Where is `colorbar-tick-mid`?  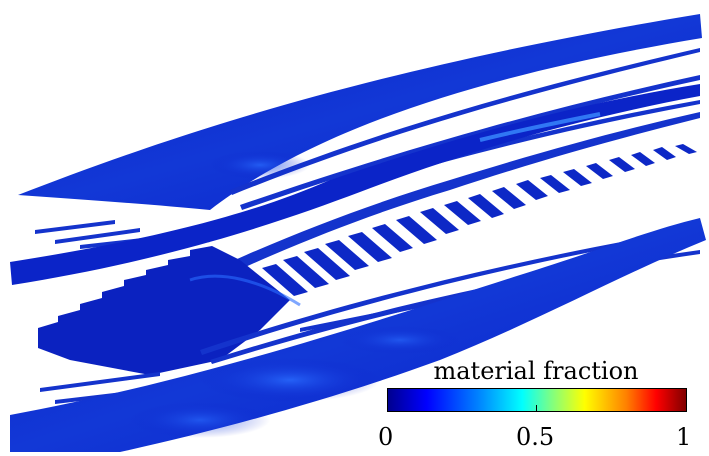
colorbar-tick-mid is located at coordinates (536, 408).